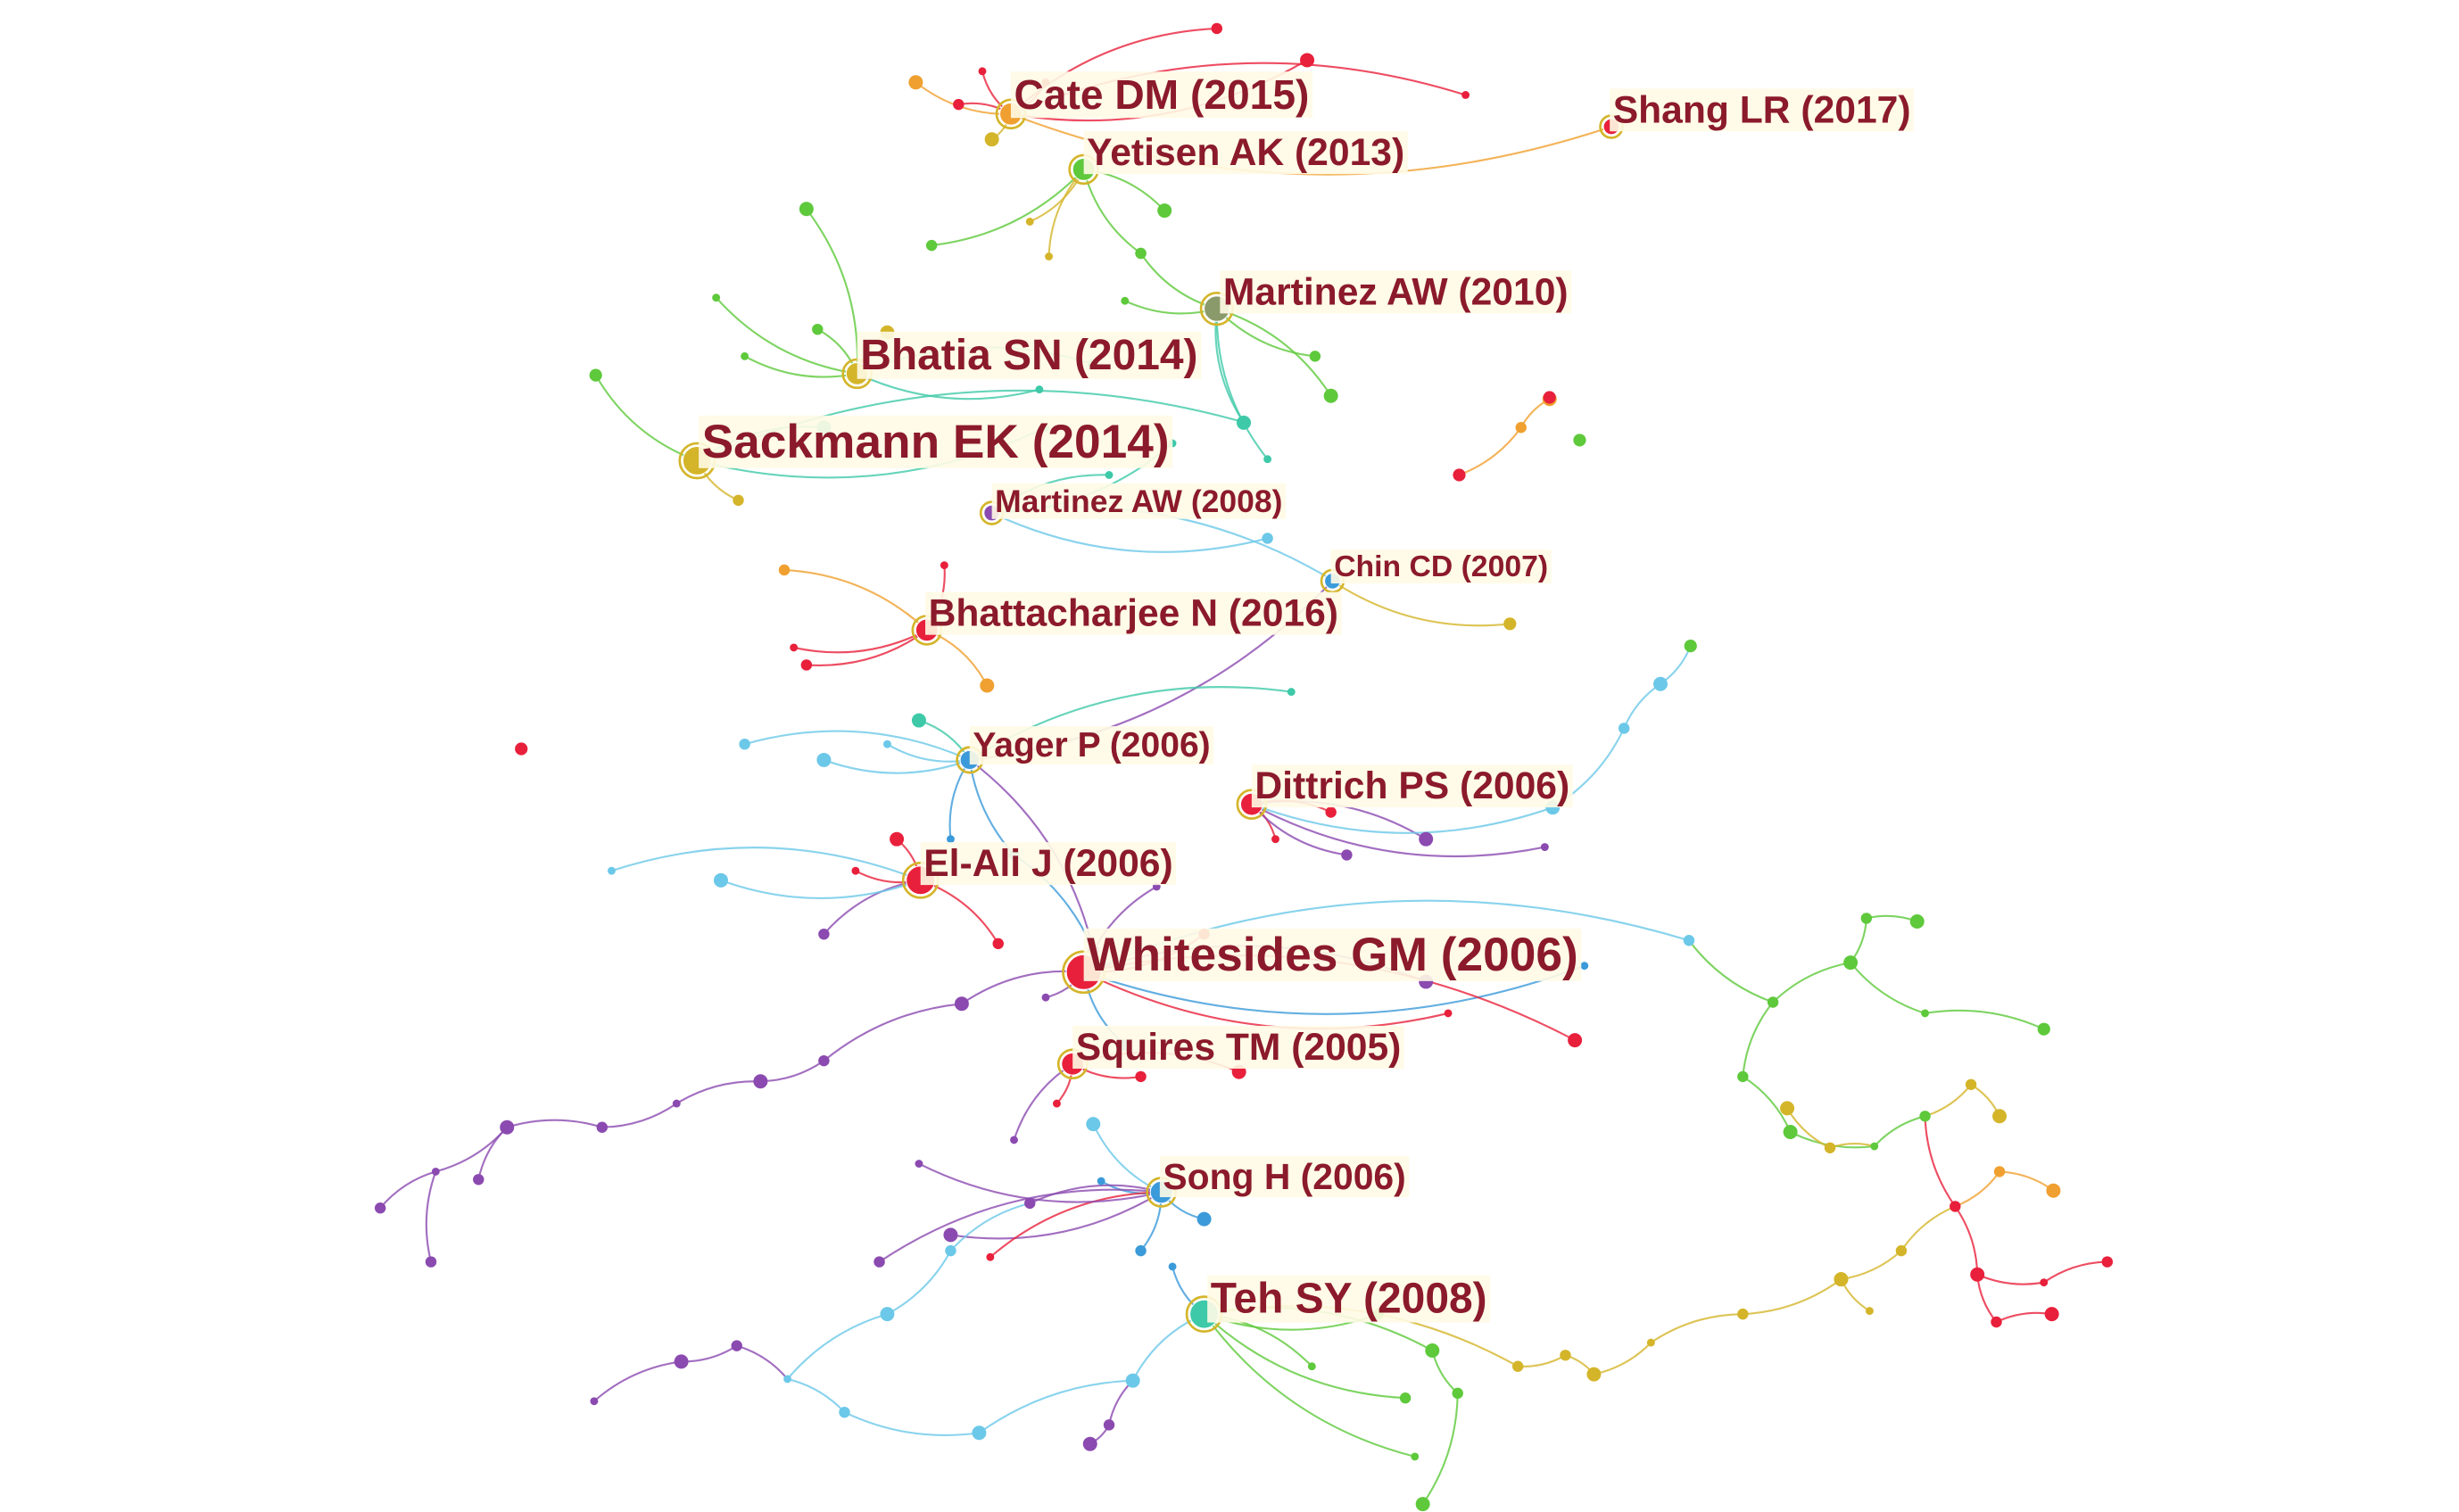 Image resolution: width=2459 pixels, height=1512 pixels. Describe the element at coordinates (1411, 785) in the screenshot. I see `node-label: Dittrich PS (2006)` at that location.